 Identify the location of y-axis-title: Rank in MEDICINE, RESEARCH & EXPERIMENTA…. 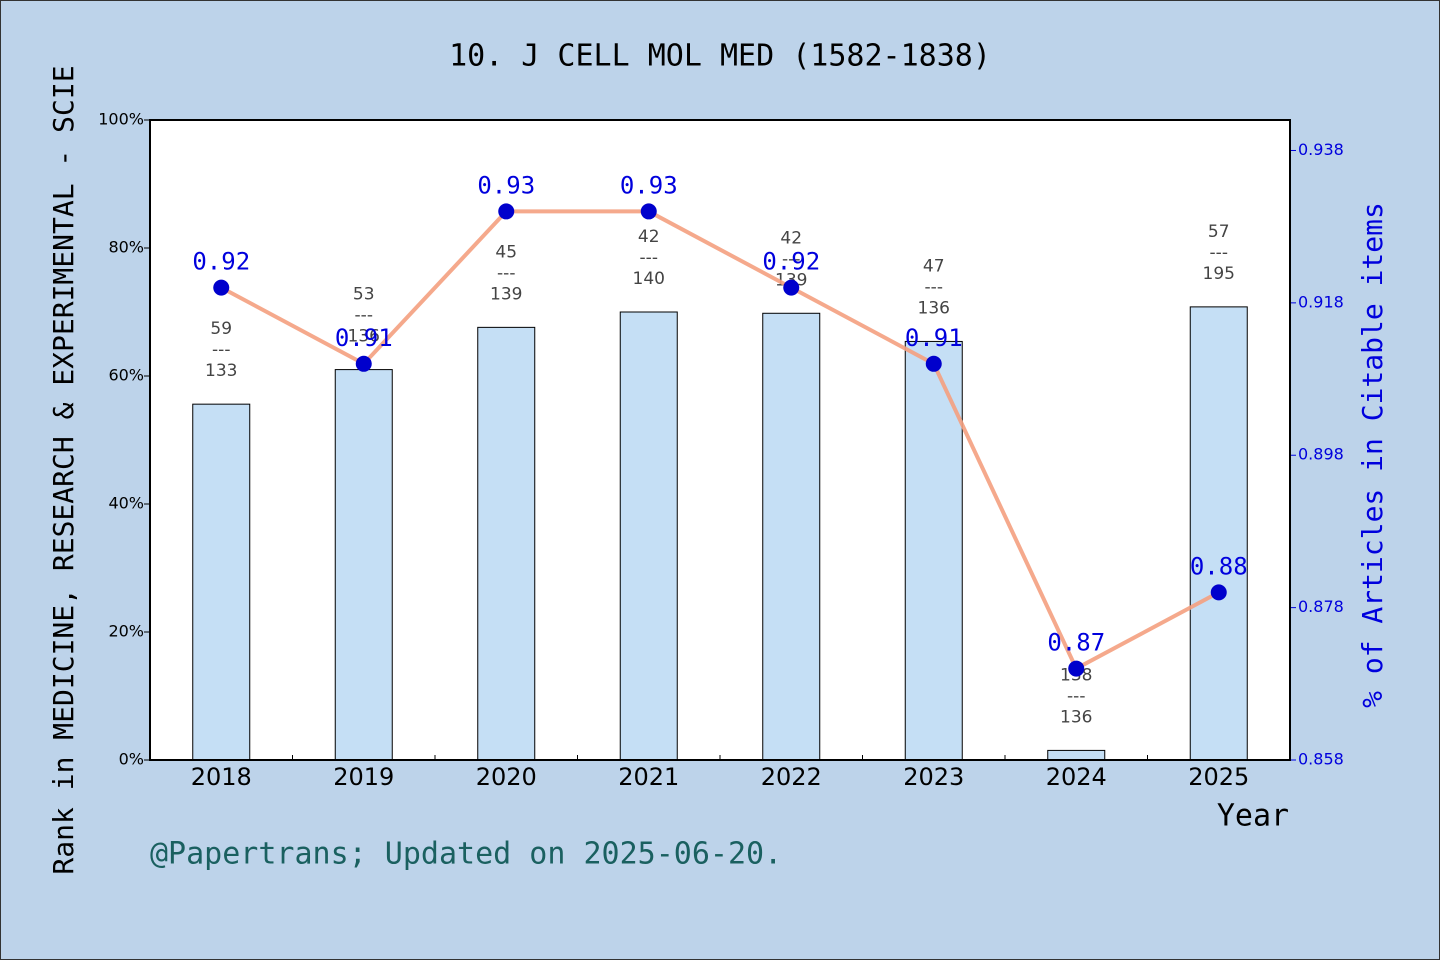
(63, 469).